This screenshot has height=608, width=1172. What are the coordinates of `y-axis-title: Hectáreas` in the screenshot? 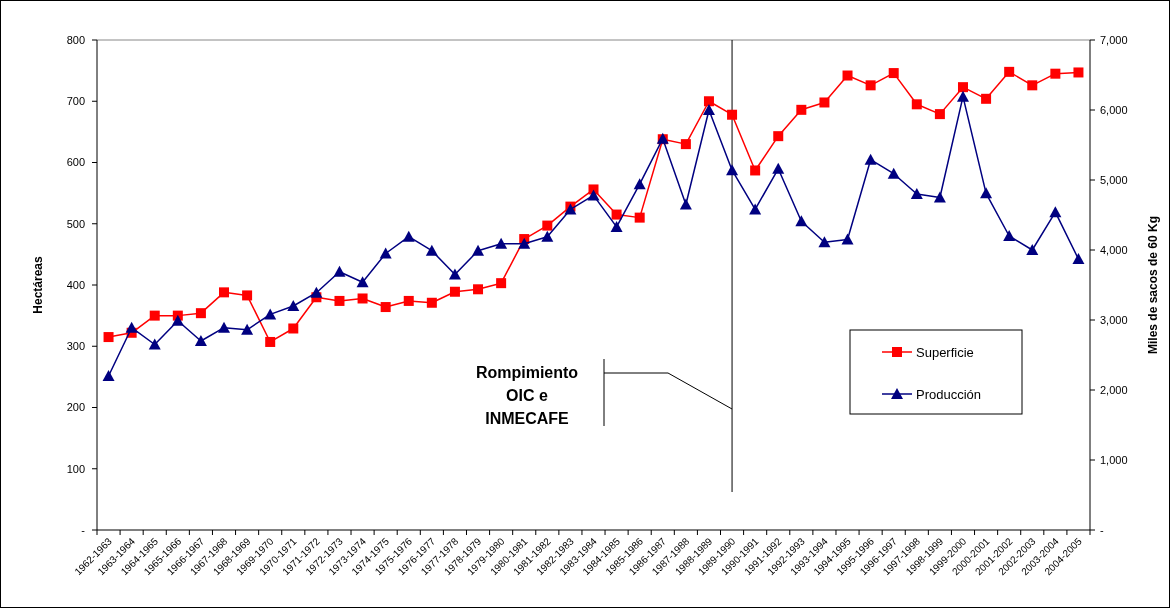 It's located at (38, 284).